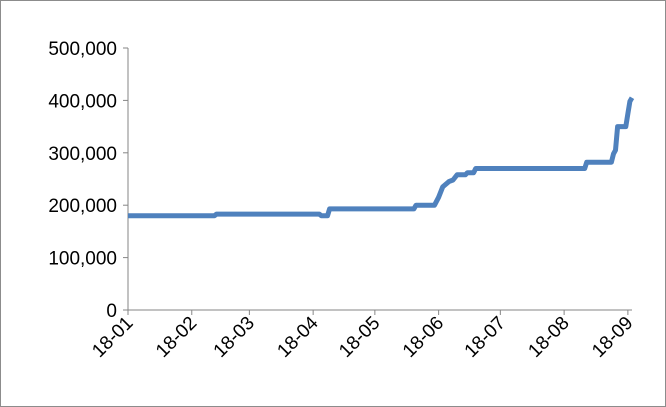 The image size is (666, 407). What do you see at coordinates (298, 337) in the screenshot?
I see `x-tick-label: 18-04` at bounding box center [298, 337].